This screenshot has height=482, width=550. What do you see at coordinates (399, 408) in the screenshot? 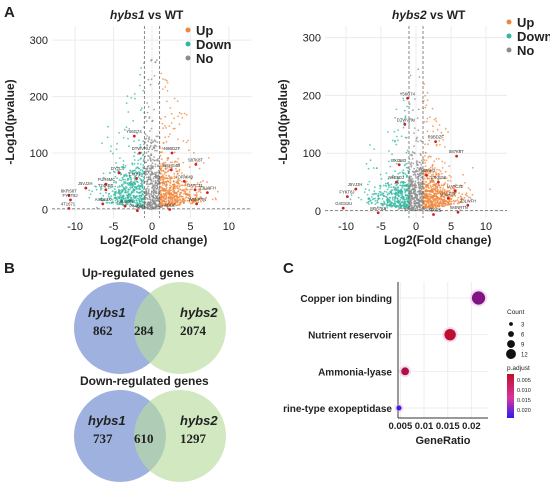
I see `dot-point` at bounding box center [399, 408].